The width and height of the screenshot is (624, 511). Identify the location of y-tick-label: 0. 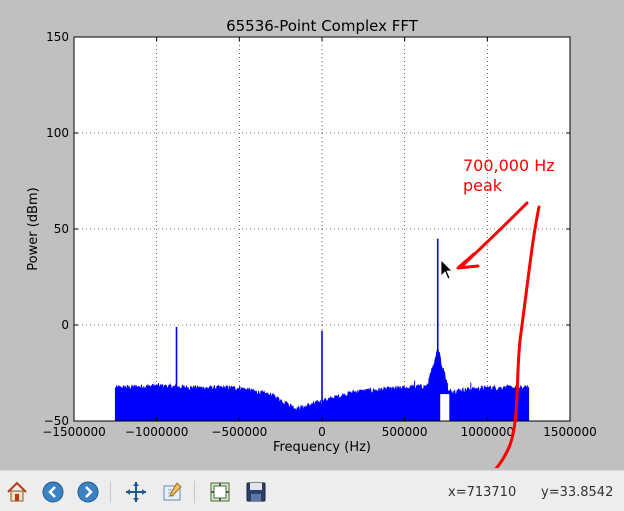
(65, 325).